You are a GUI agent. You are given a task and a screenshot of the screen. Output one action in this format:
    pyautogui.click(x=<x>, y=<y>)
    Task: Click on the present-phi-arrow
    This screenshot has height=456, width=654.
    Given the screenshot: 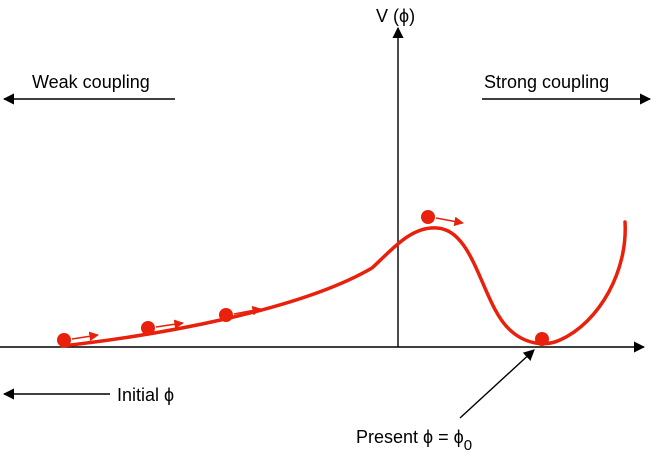 What is the action you would take?
    pyautogui.click(x=497, y=384)
    